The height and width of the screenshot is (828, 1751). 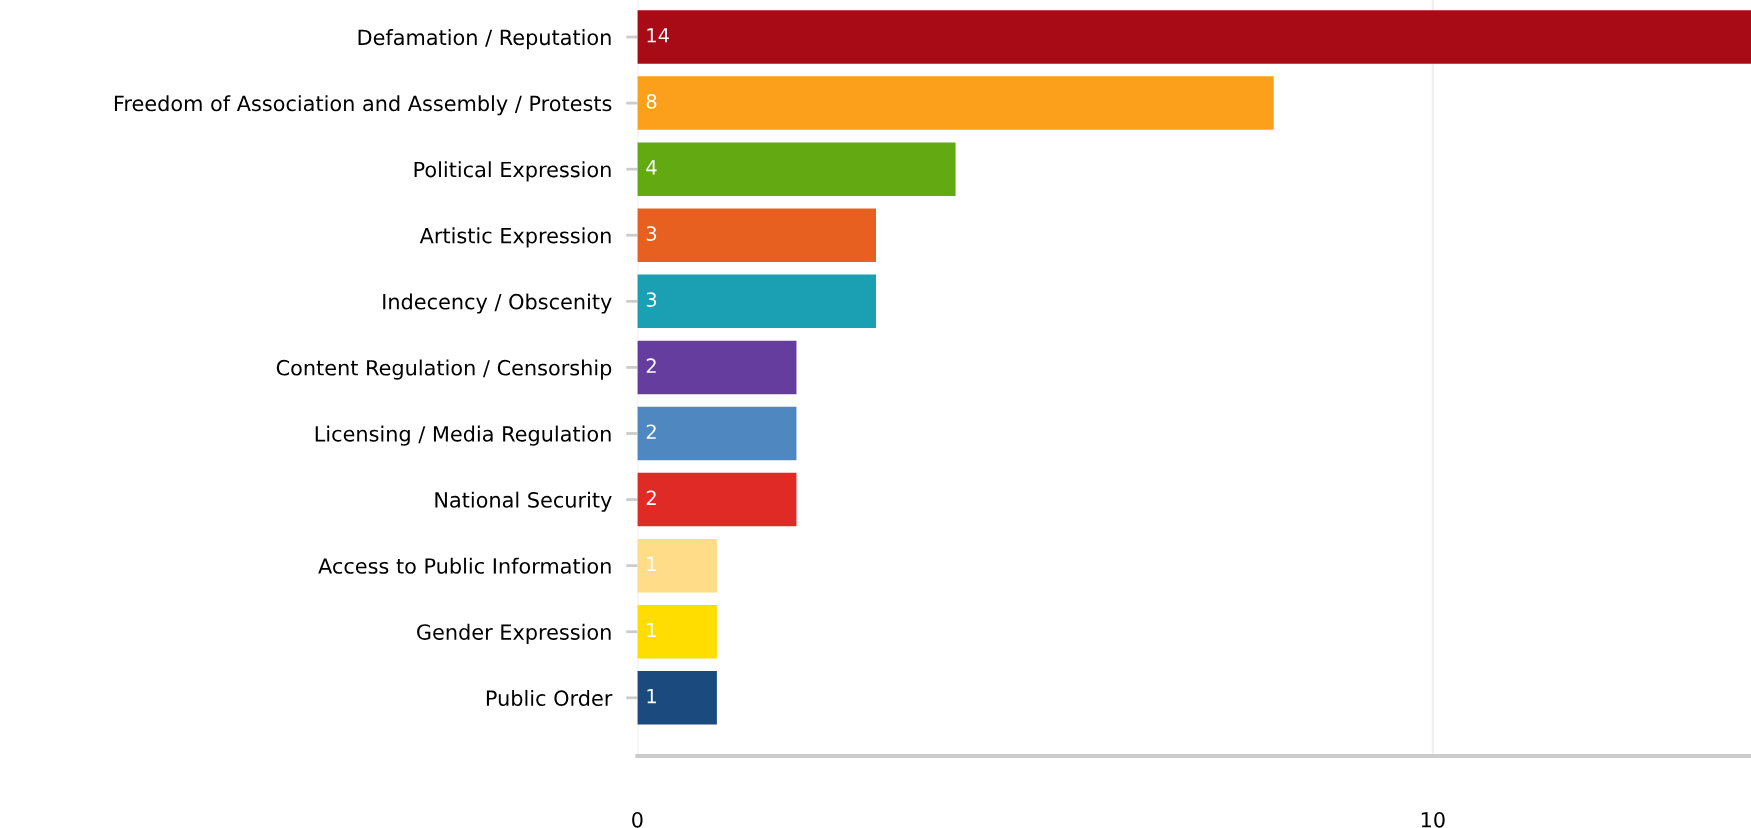 I want to click on x-tick-label: 0, so click(x=637, y=819).